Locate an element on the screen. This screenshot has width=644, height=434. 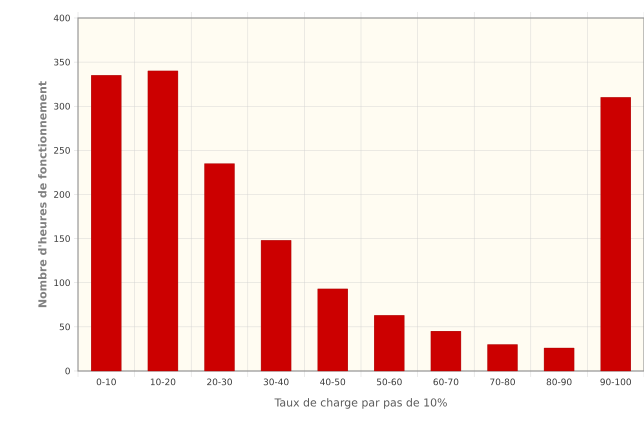
y-tick-label: 0 is located at coordinates (67, 371).